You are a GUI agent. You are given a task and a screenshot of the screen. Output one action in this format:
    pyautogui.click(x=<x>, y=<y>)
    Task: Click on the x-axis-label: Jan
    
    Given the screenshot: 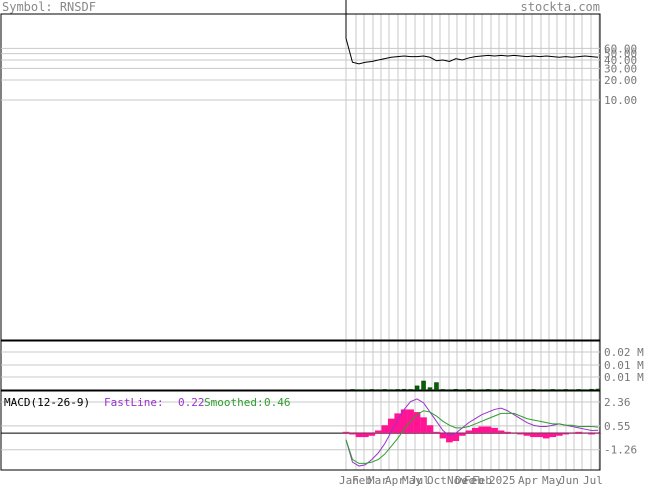 What is the action you would take?
    pyautogui.click(x=349, y=480)
    